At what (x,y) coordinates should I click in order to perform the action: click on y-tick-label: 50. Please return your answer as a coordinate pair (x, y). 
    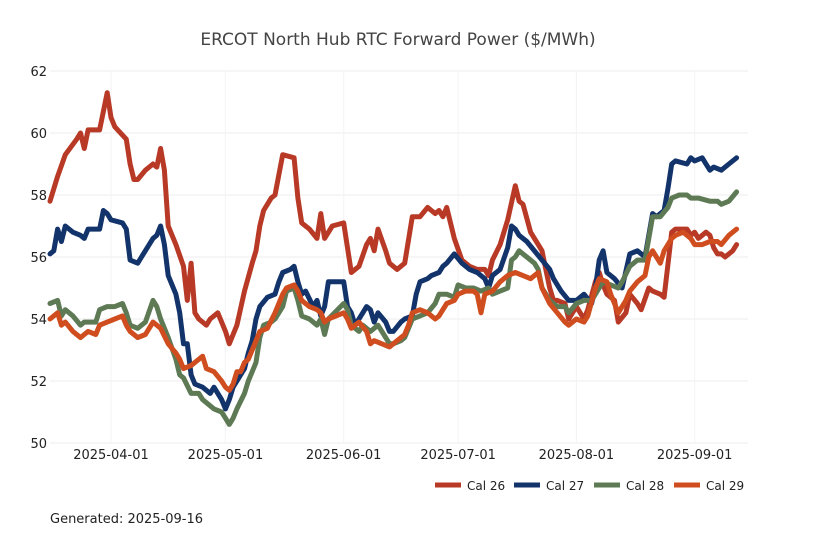
    Looking at the image, I should click on (38, 444).